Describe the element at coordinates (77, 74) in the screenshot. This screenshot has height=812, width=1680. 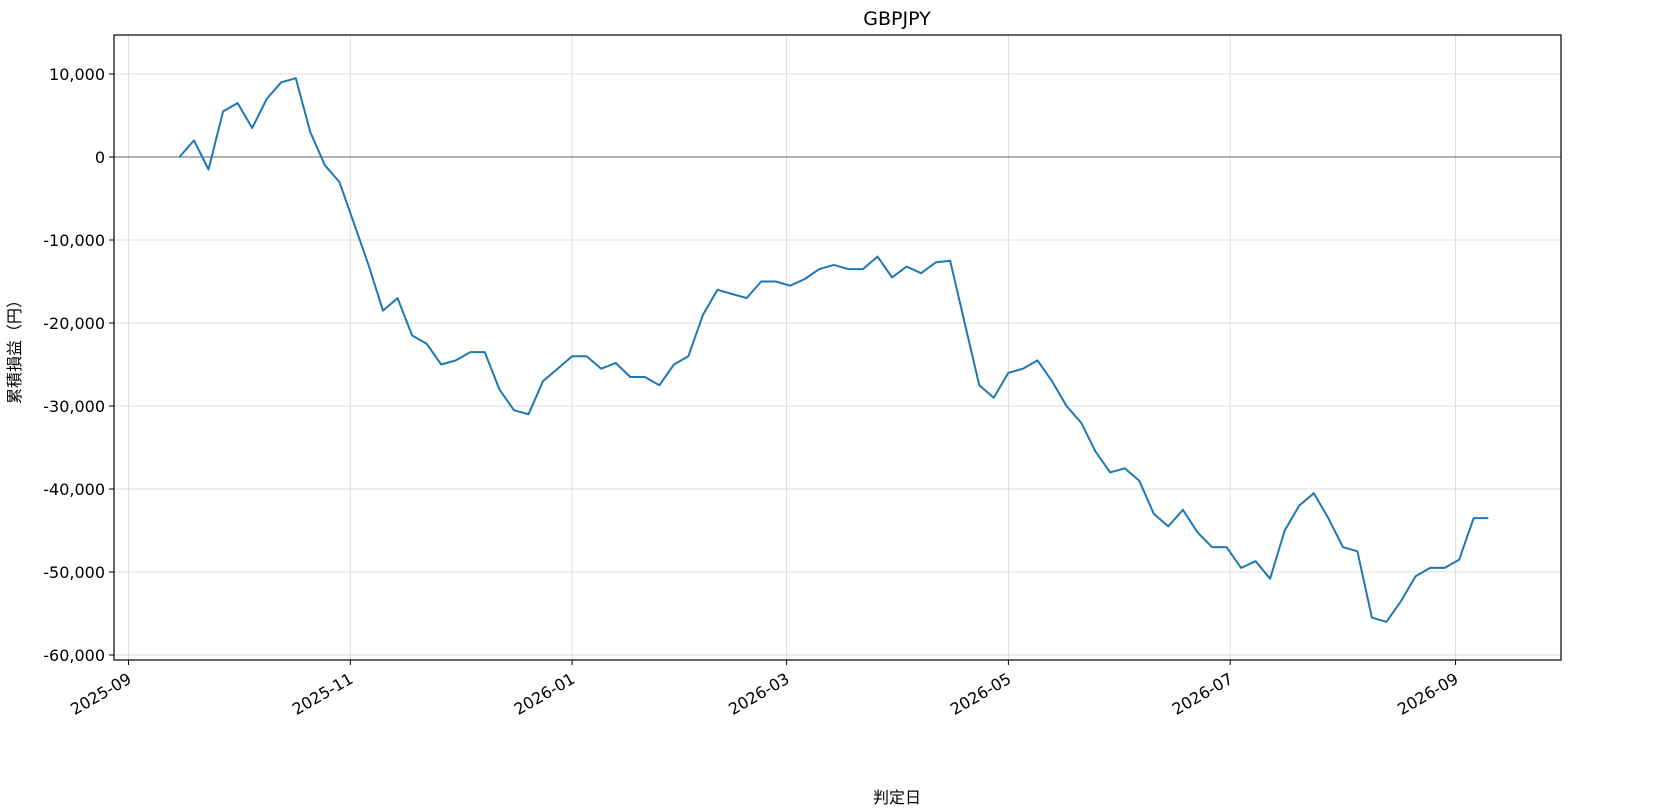
I see `y-tick-label: 10,000` at that location.